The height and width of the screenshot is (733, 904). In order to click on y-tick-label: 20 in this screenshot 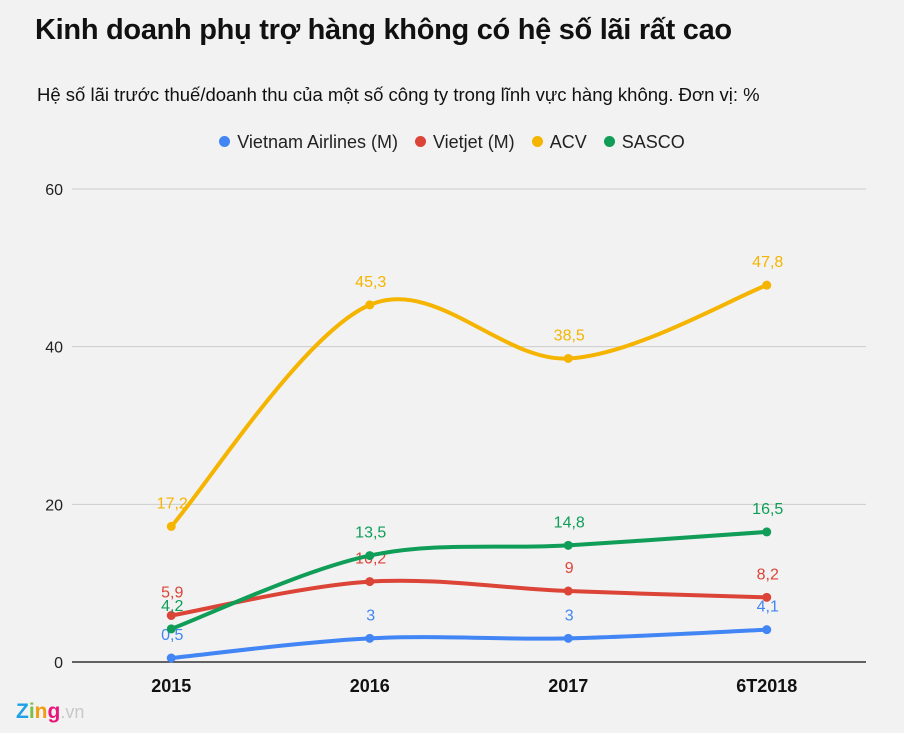, I will do `click(54, 505)`.